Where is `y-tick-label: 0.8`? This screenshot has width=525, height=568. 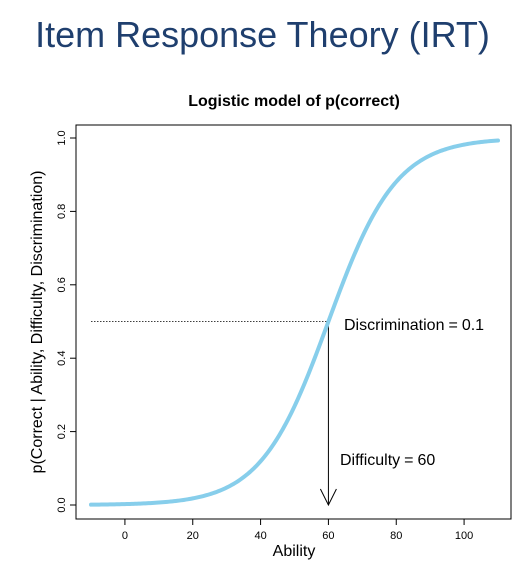
y-tick-label: 0.8 is located at coordinates (62, 211).